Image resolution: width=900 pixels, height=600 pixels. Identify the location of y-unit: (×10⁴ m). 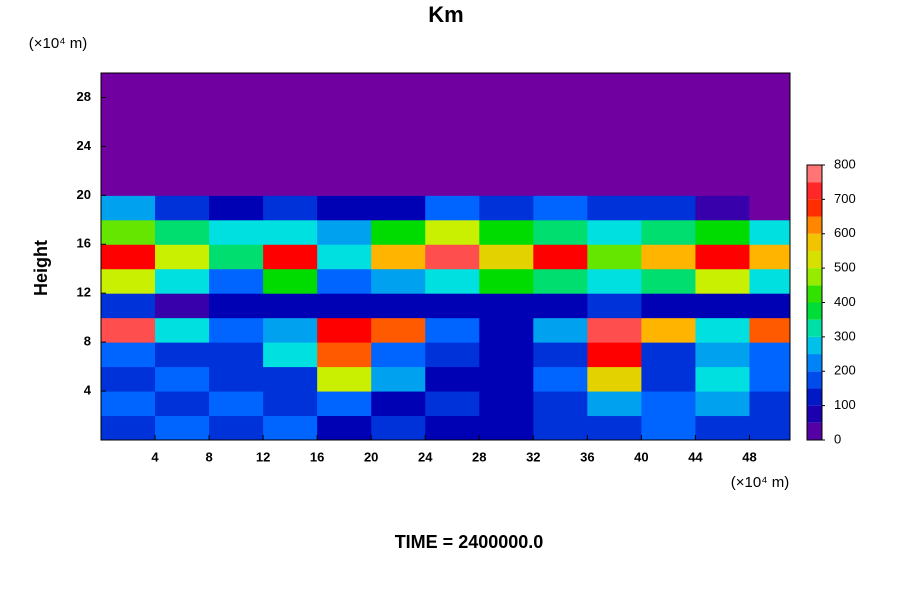
(58, 43).